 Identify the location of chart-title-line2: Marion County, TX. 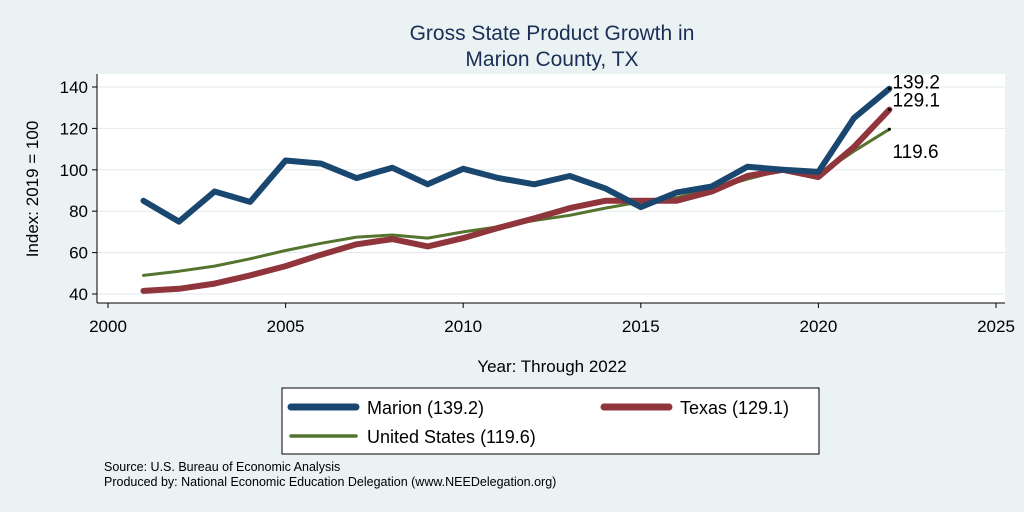
(551, 59).